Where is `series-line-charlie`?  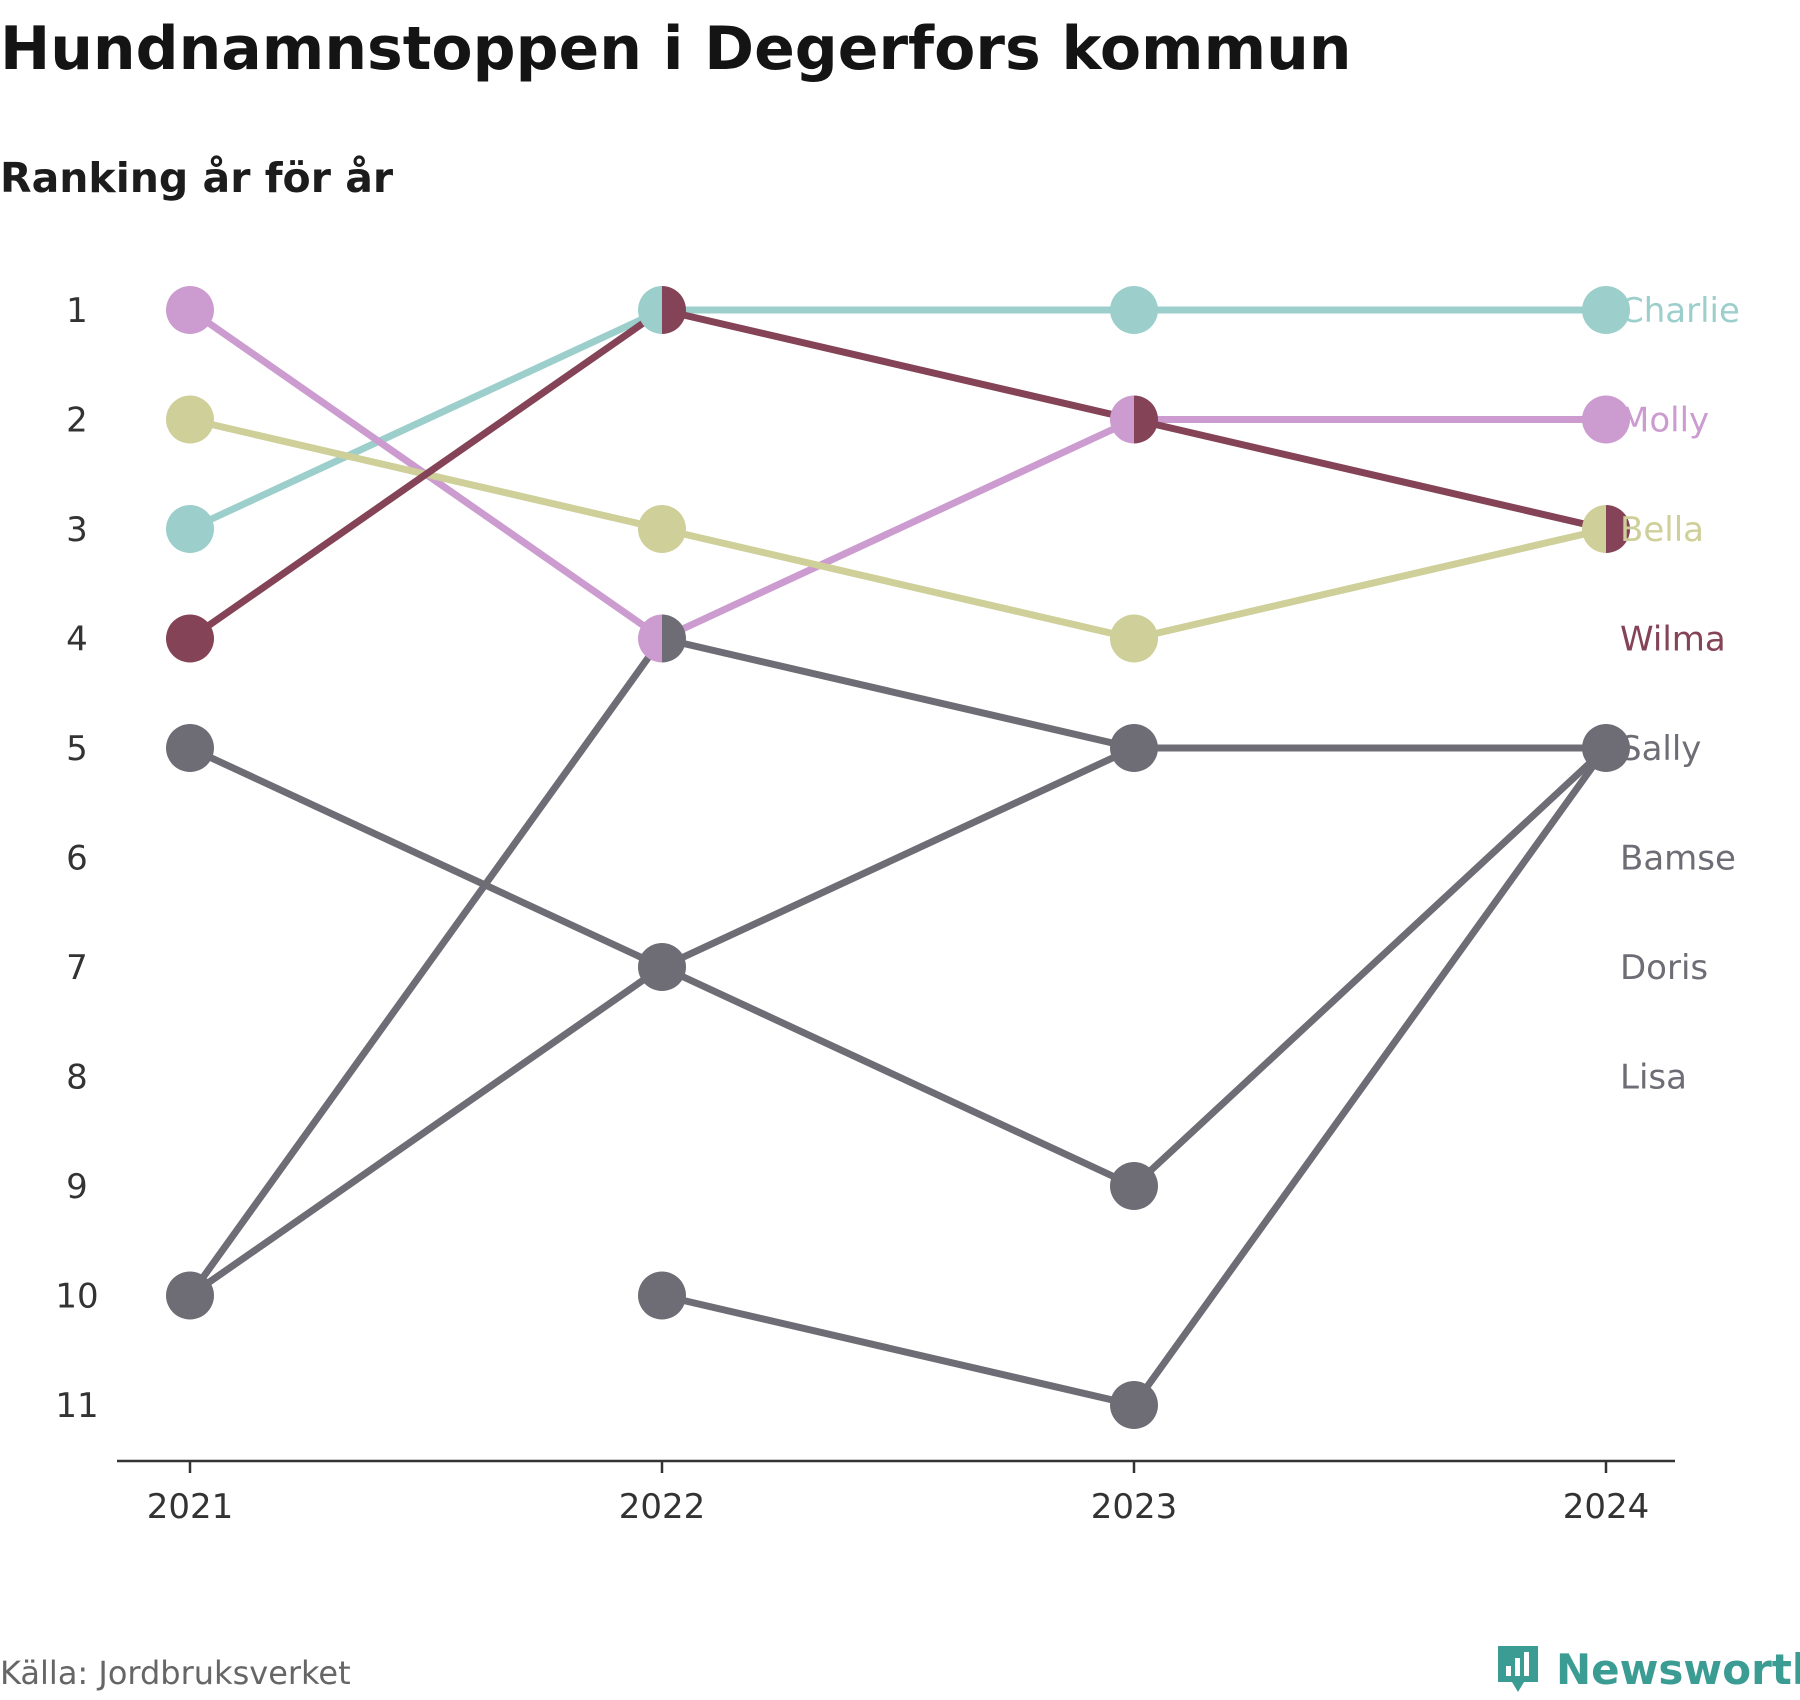 series-line-charlie is located at coordinates (898, 419).